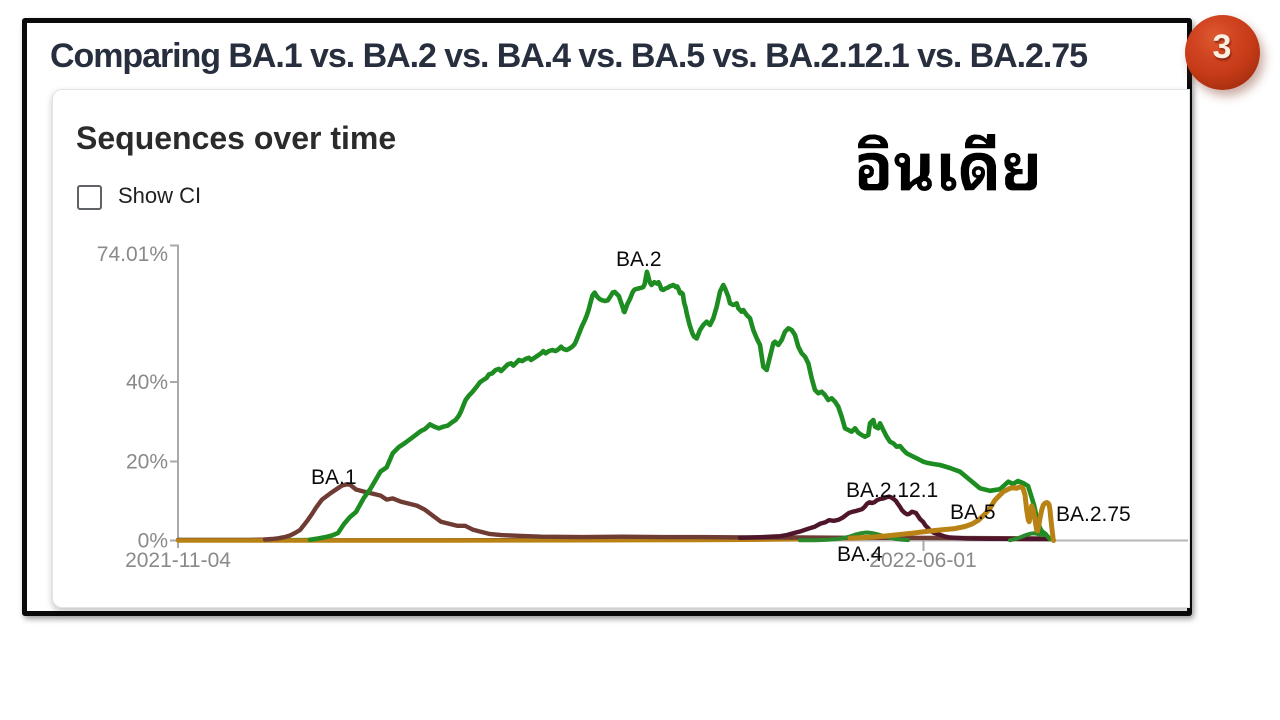  I want to click on svg-text: BA.2, so click(639, 259).